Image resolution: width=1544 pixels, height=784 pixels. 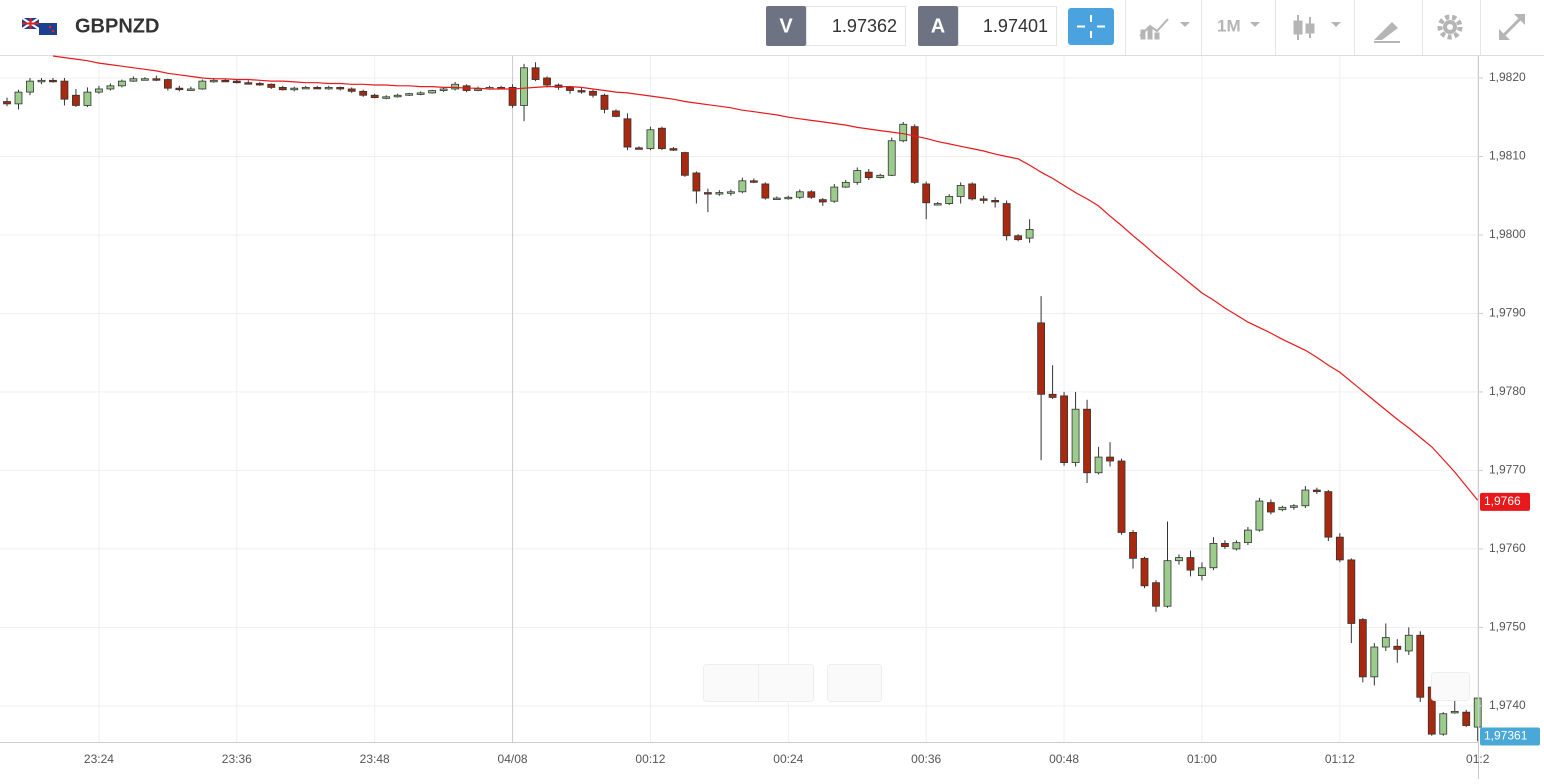 What do you see at coordinates (1450, 27) in the screenshot?
I see `settings-button` at bounding box center [1450, 27].